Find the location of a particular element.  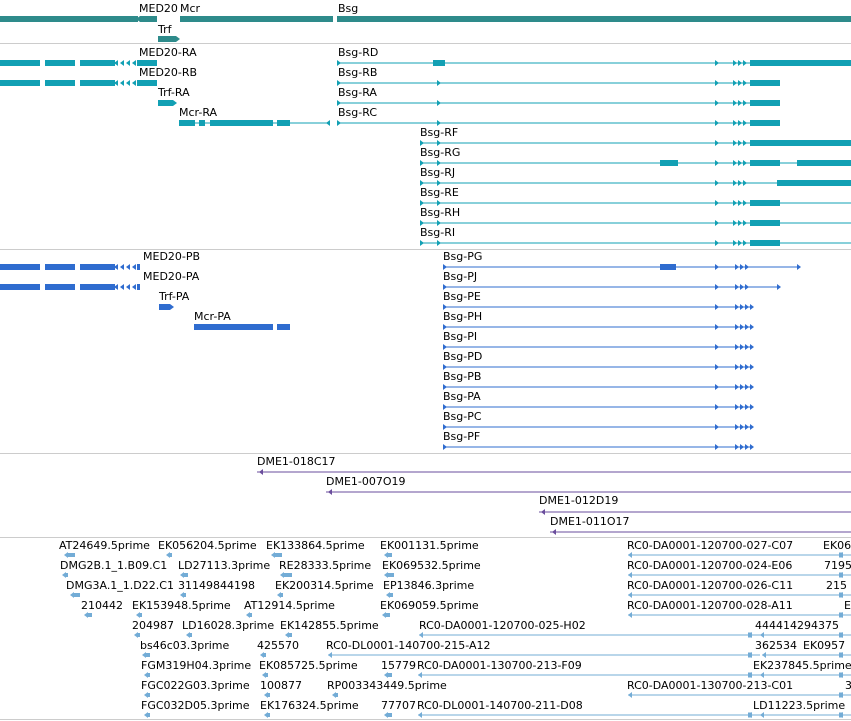

protein-label: Bsg-PA is located at coordinates (462, 396).